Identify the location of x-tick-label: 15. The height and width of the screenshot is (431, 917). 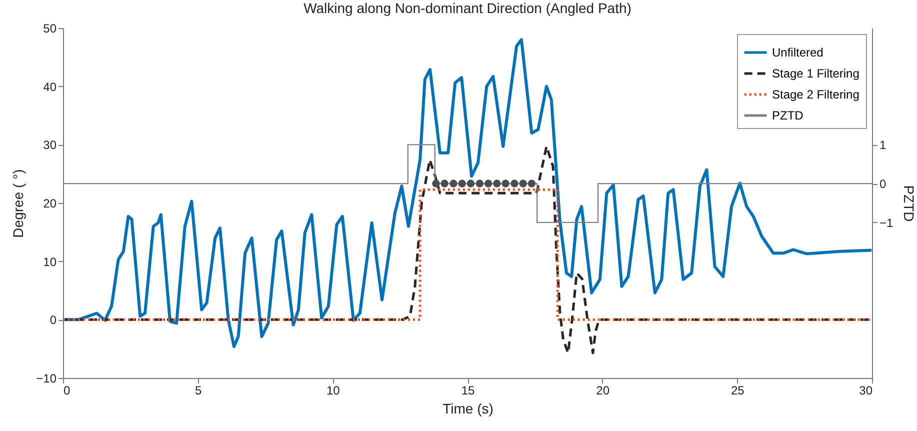
(468, 391).